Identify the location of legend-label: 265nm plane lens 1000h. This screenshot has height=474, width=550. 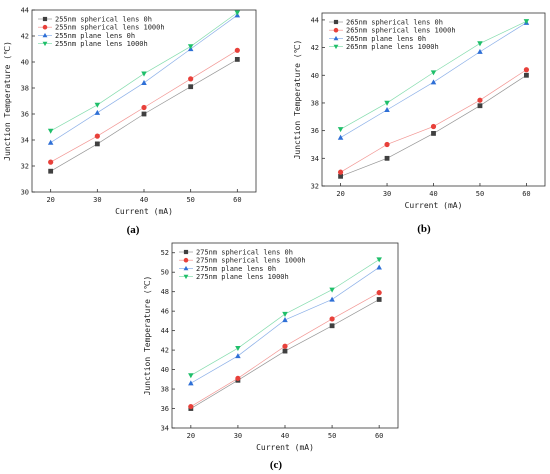
(392, 47).